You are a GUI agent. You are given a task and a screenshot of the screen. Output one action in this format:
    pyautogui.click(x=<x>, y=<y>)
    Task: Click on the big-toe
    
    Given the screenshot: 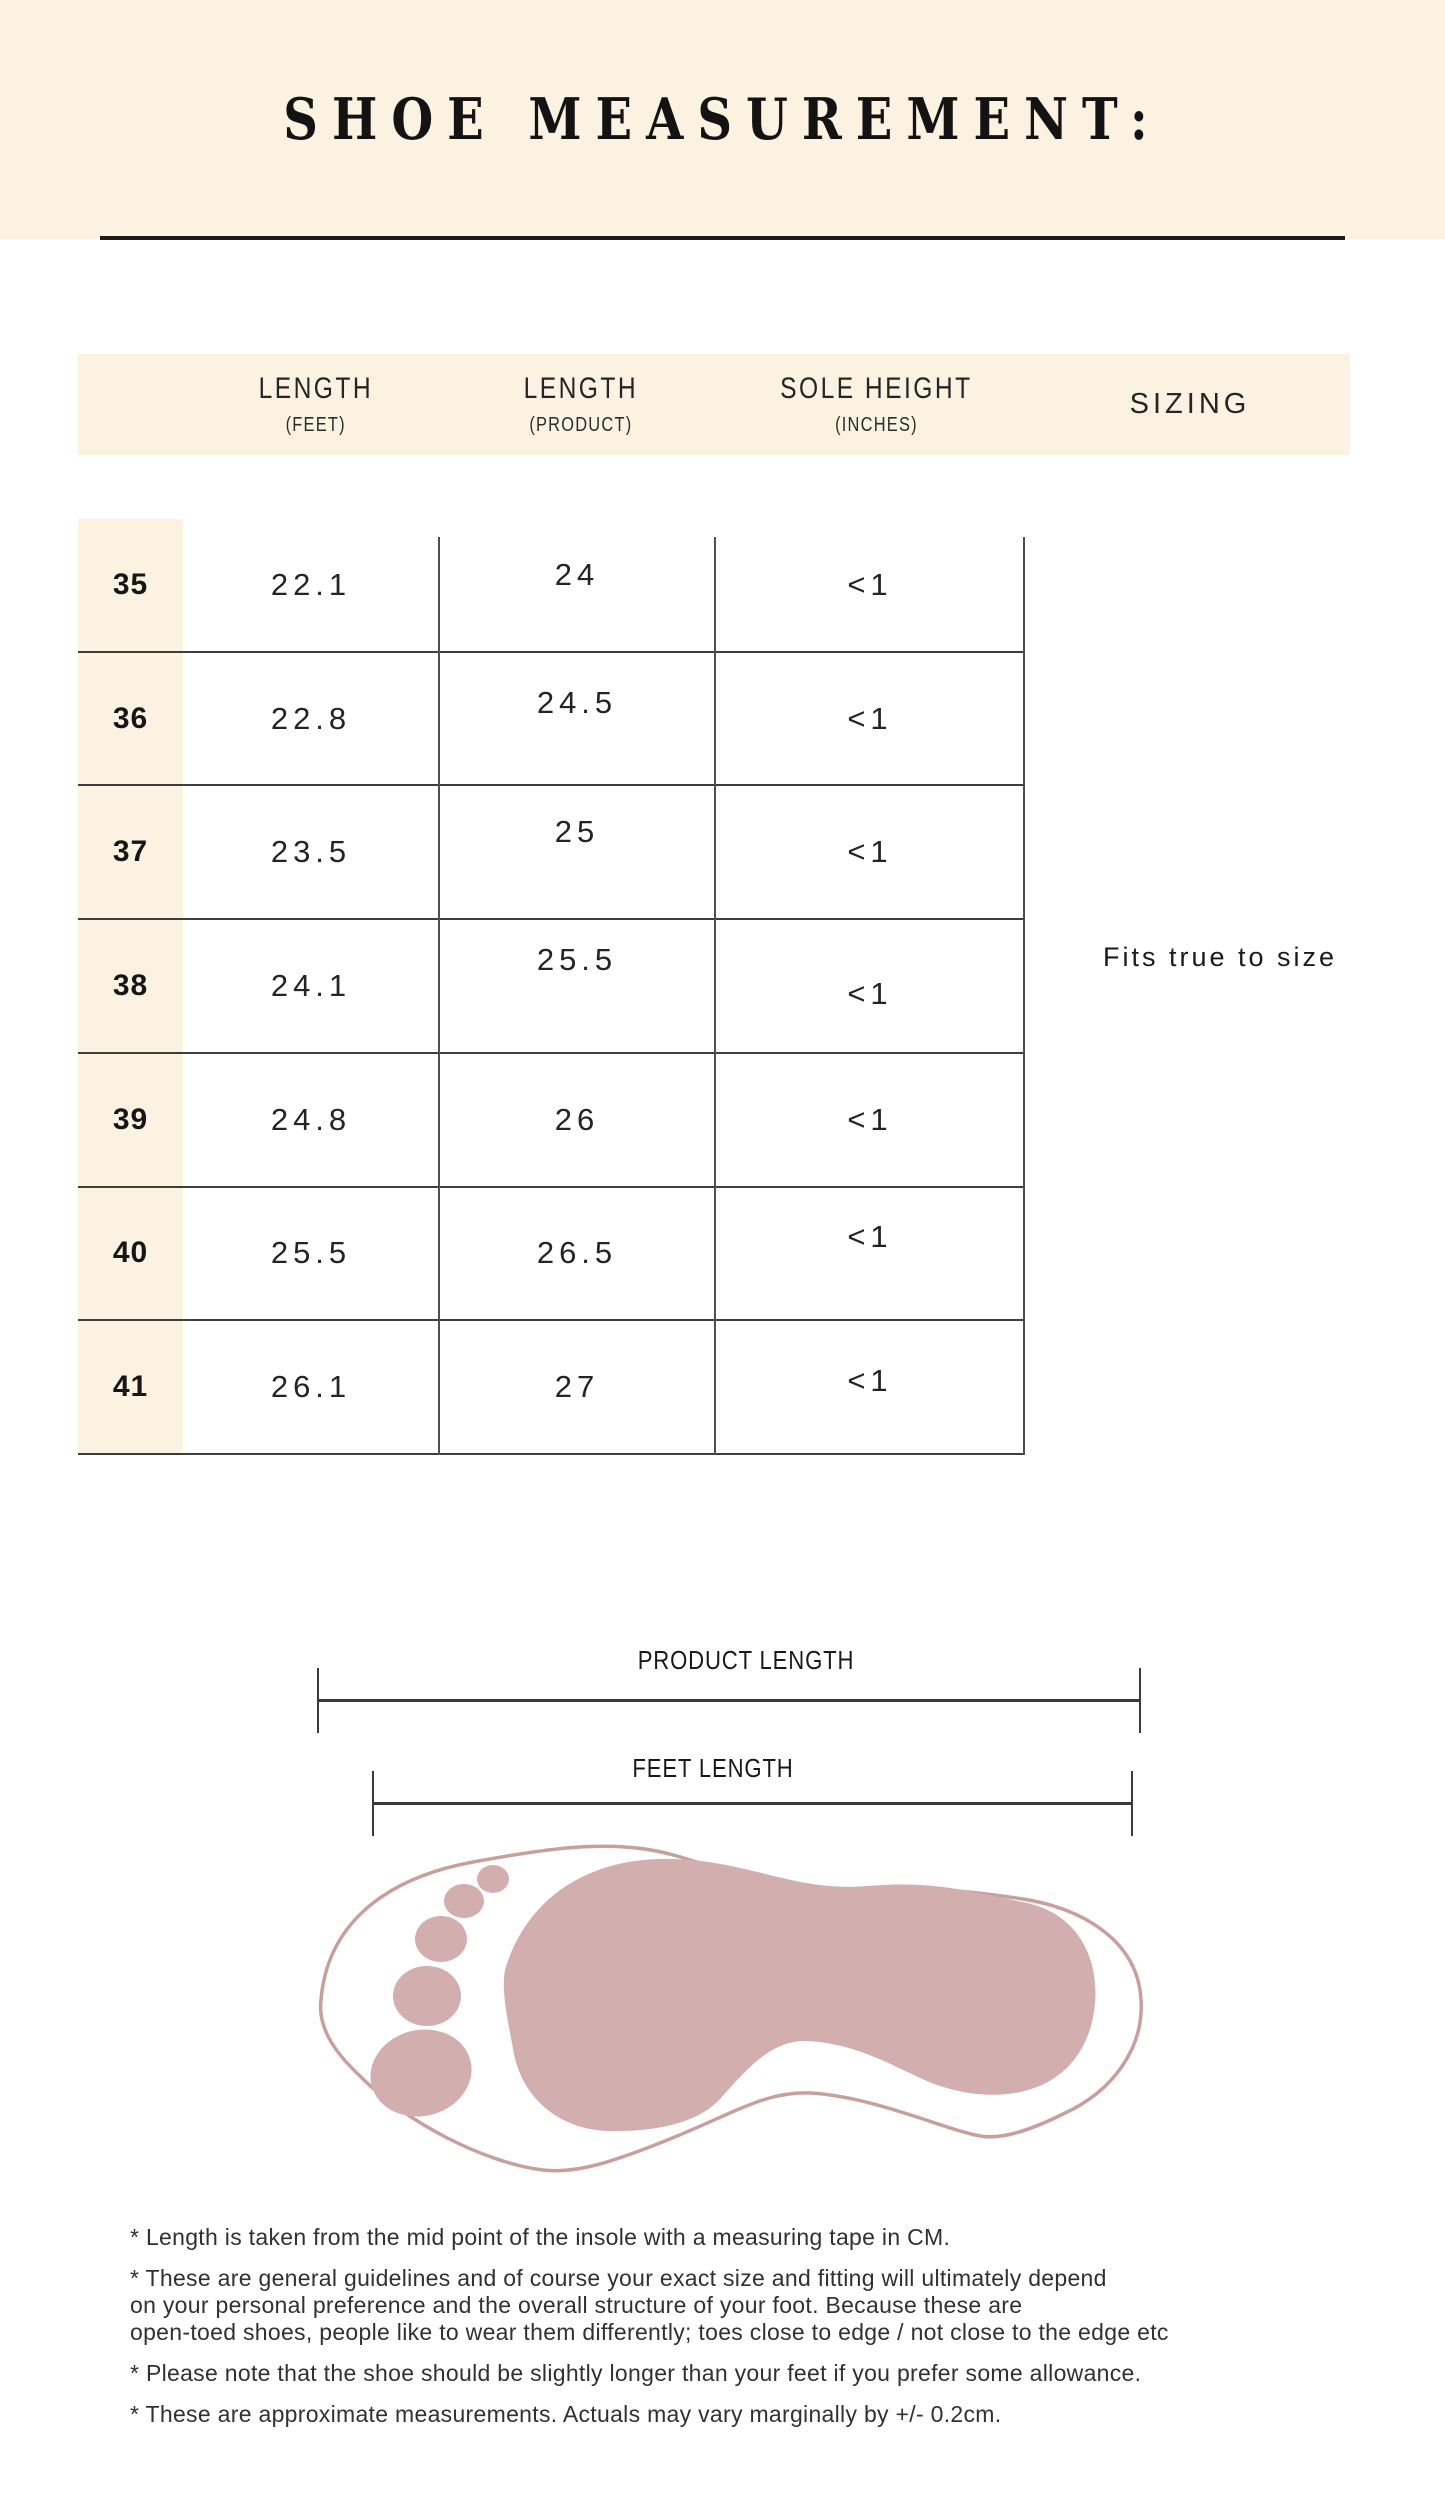 What is the action you would take?
    pyautogui.click(x=421, y=2073)
    